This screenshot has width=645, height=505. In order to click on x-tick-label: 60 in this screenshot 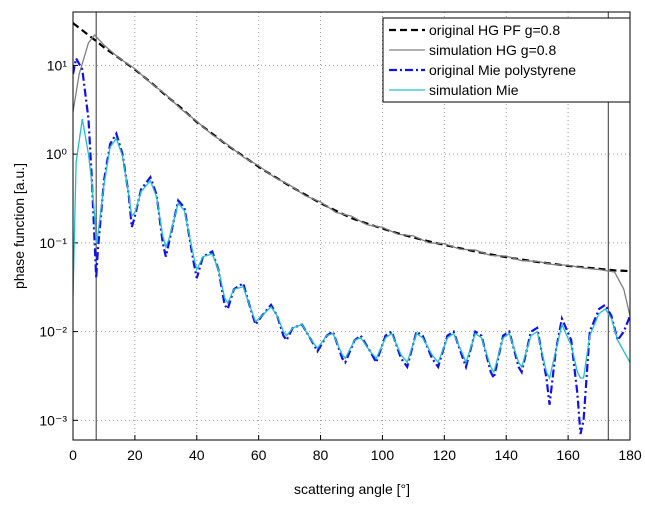, I will do `click(259, 455)`.